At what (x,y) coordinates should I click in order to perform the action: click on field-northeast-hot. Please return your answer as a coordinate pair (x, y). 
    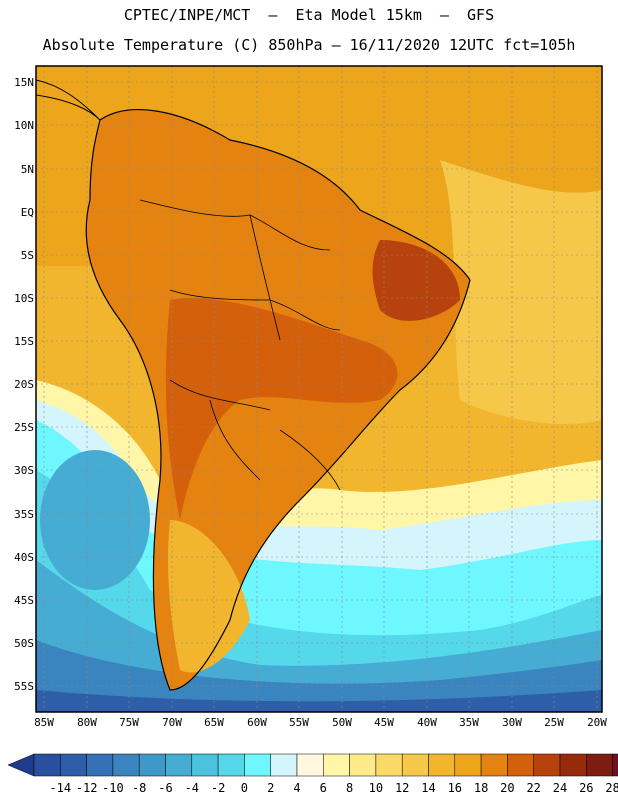
    Looking at the image, I should click on (416, 280).